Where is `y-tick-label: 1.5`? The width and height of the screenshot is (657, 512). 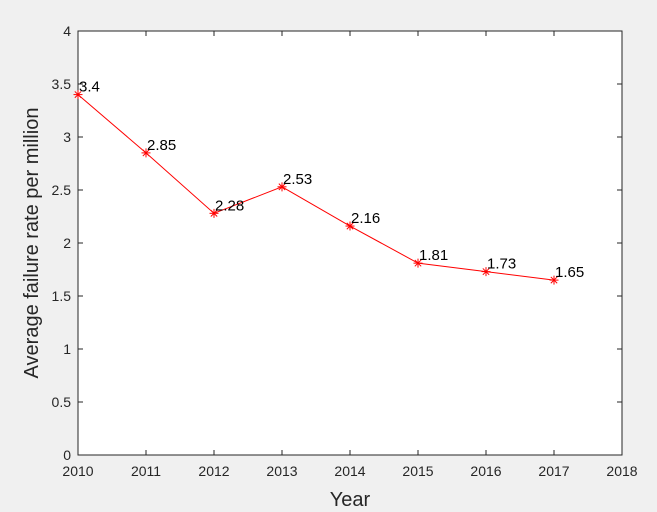 y-tick-label: 1.5 is located at coordinates (62, 296).